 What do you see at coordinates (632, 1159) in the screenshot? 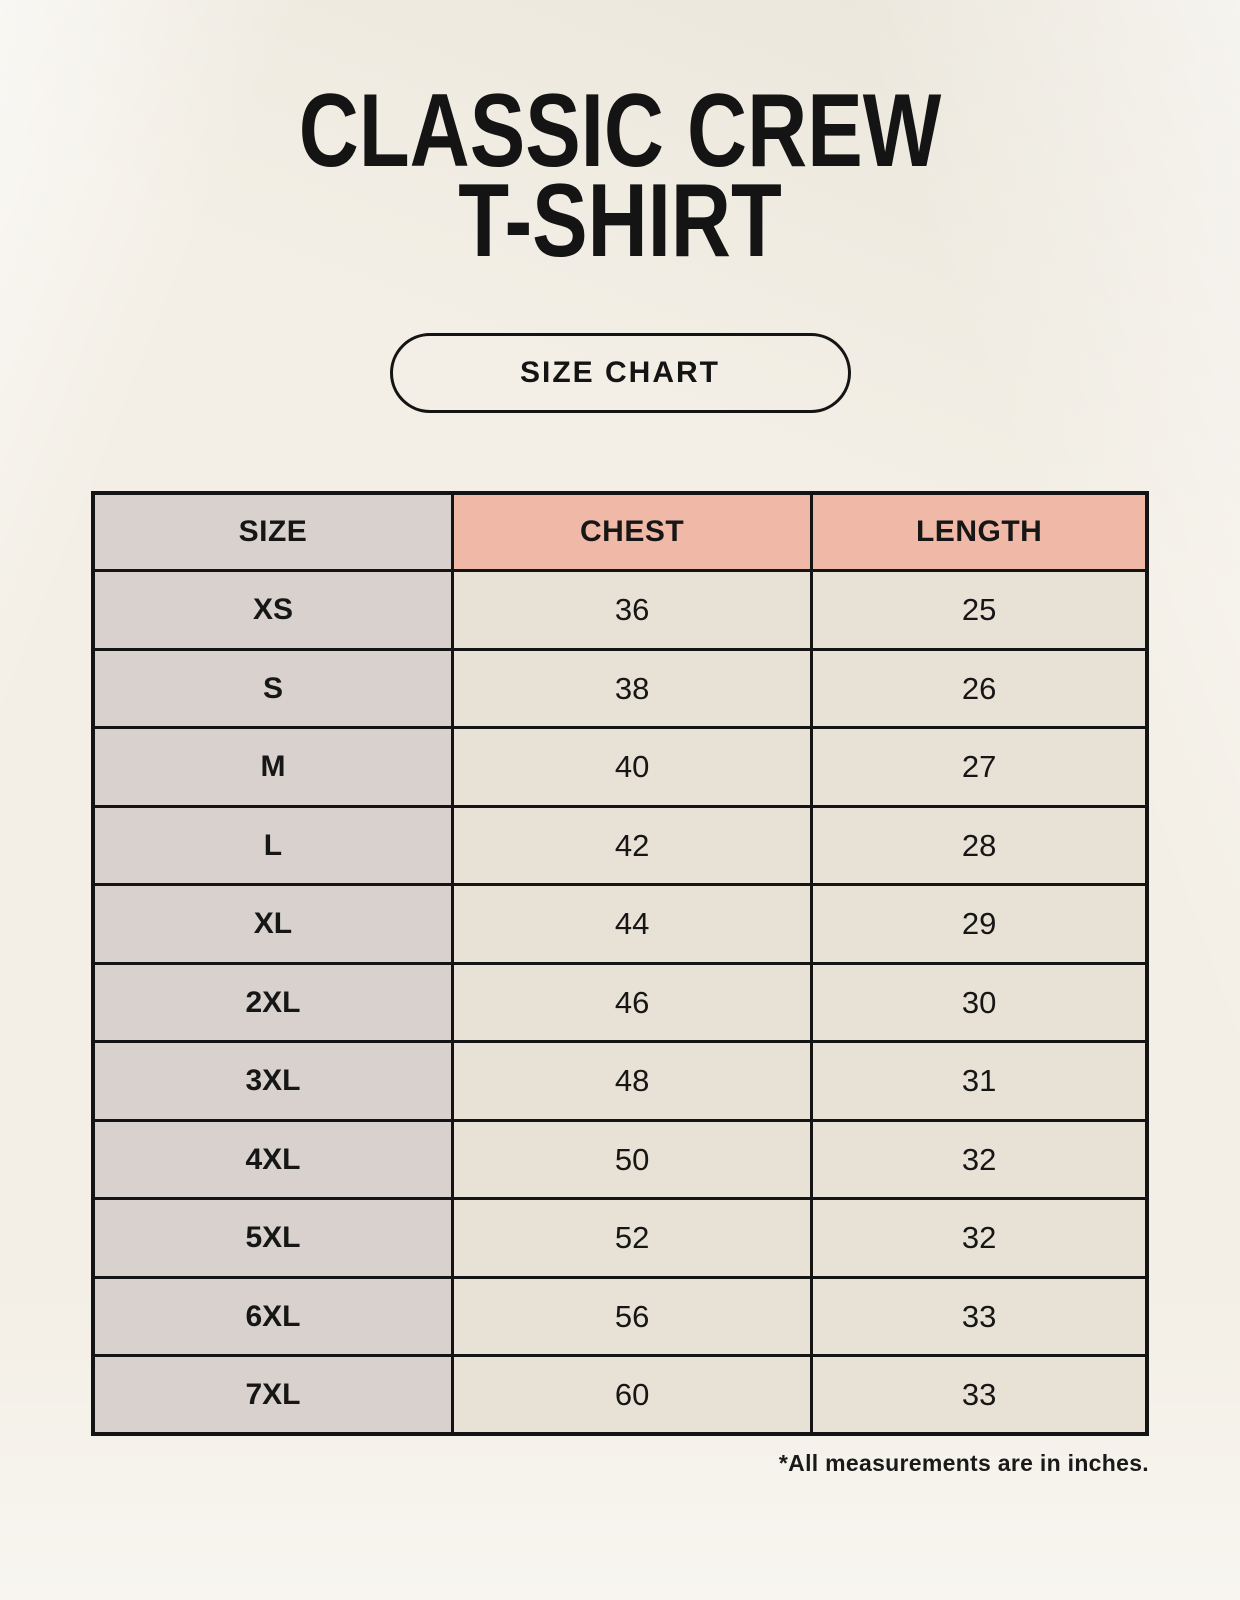
I see `chest-cell: 50` at bounding box center [632, 1159].